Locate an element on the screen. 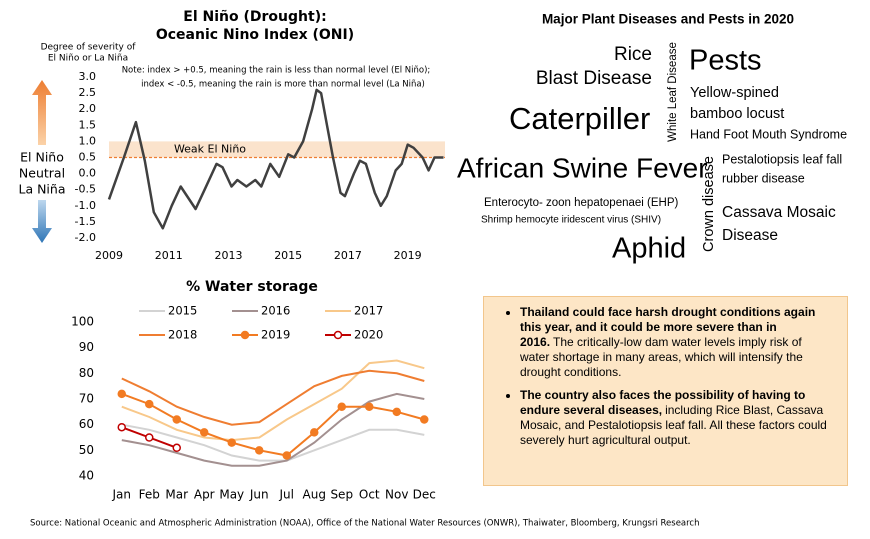  x-tick-label: Feb is located at coordinates (149, 495).